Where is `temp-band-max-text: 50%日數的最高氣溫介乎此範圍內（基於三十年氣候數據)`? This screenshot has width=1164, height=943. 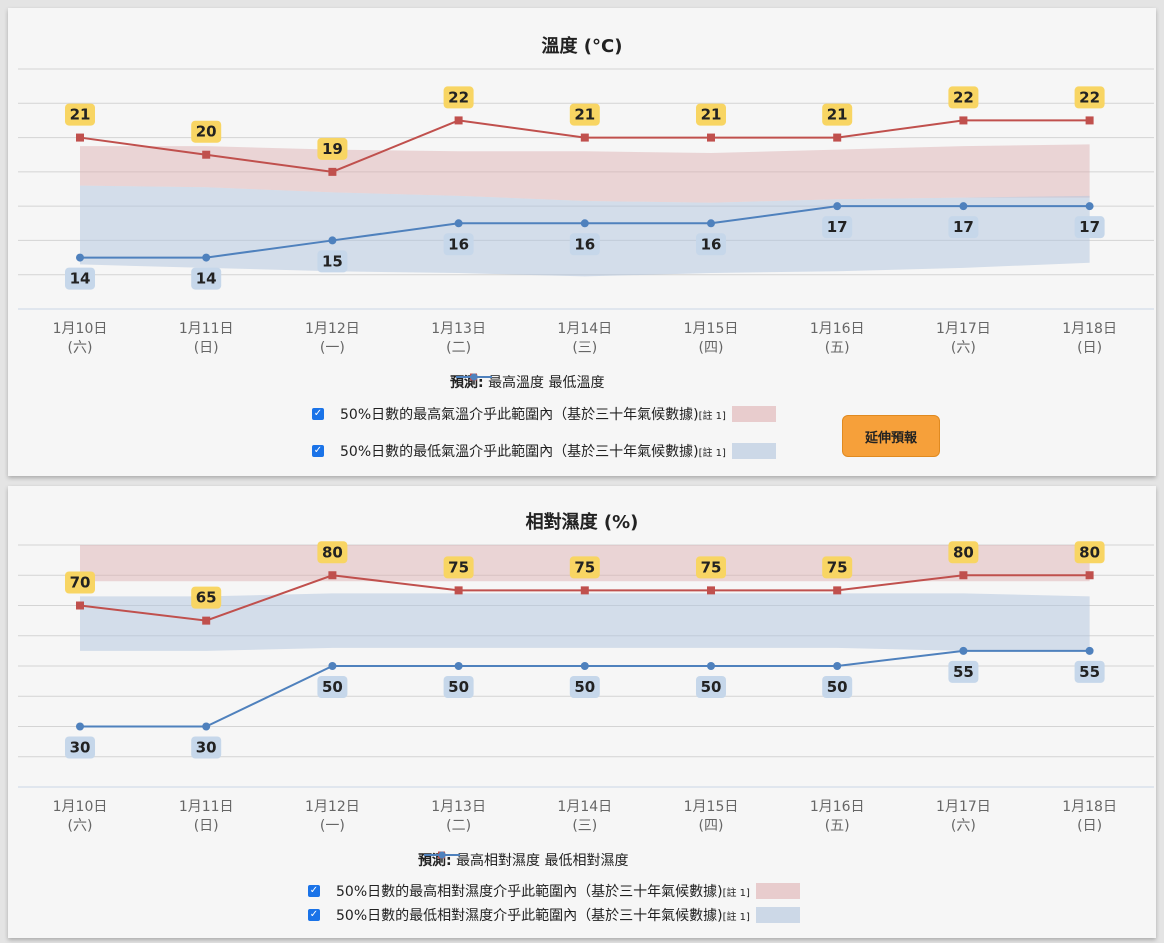
temp-band-max-text: 50%日數的最高氣溫介乎此範圍內（基於三十年氣候數據) is located at coordinates (519, 415).